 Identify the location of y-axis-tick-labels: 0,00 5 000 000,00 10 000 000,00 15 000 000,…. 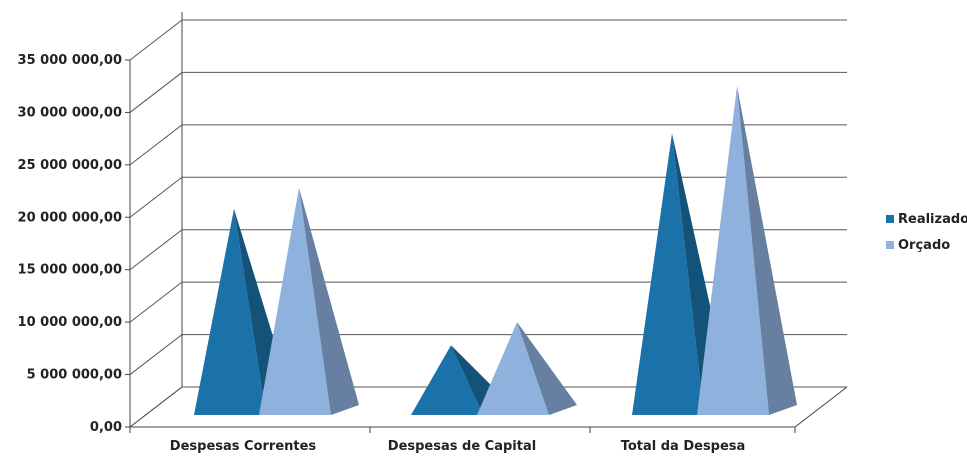
(70, 244).